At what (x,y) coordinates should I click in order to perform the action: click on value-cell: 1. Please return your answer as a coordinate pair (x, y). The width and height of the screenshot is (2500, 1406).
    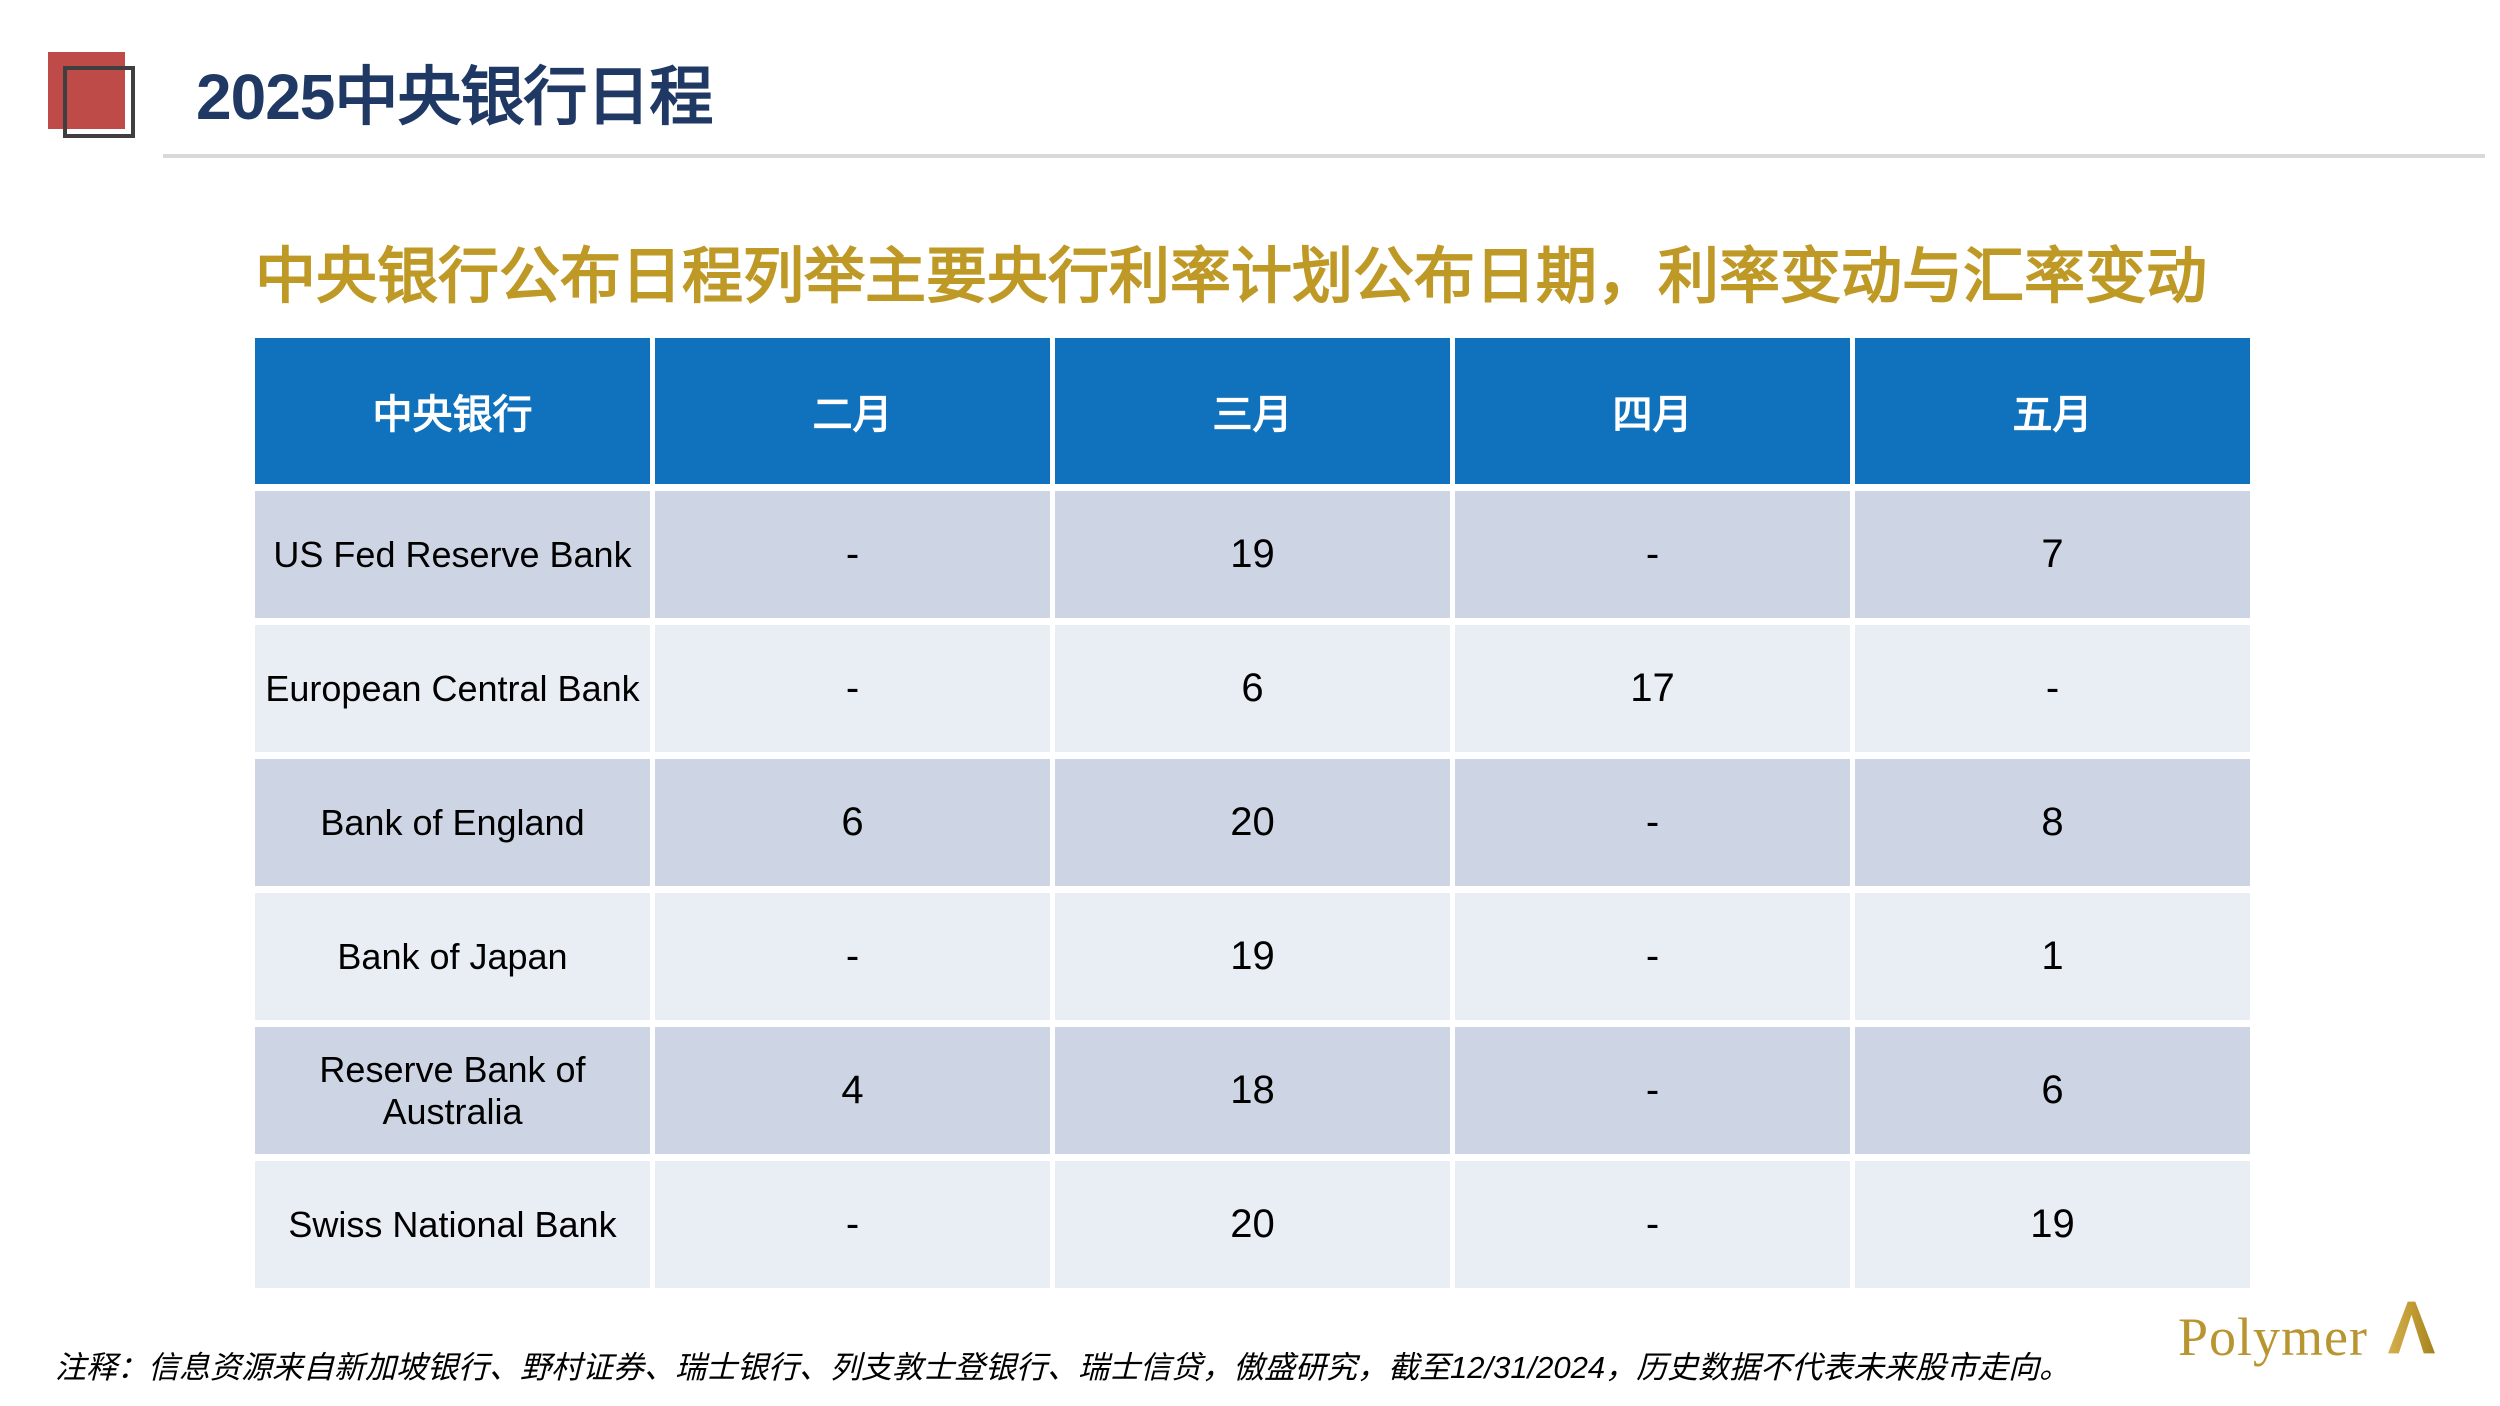
    Looking at the image, I should click on (2052, 956).